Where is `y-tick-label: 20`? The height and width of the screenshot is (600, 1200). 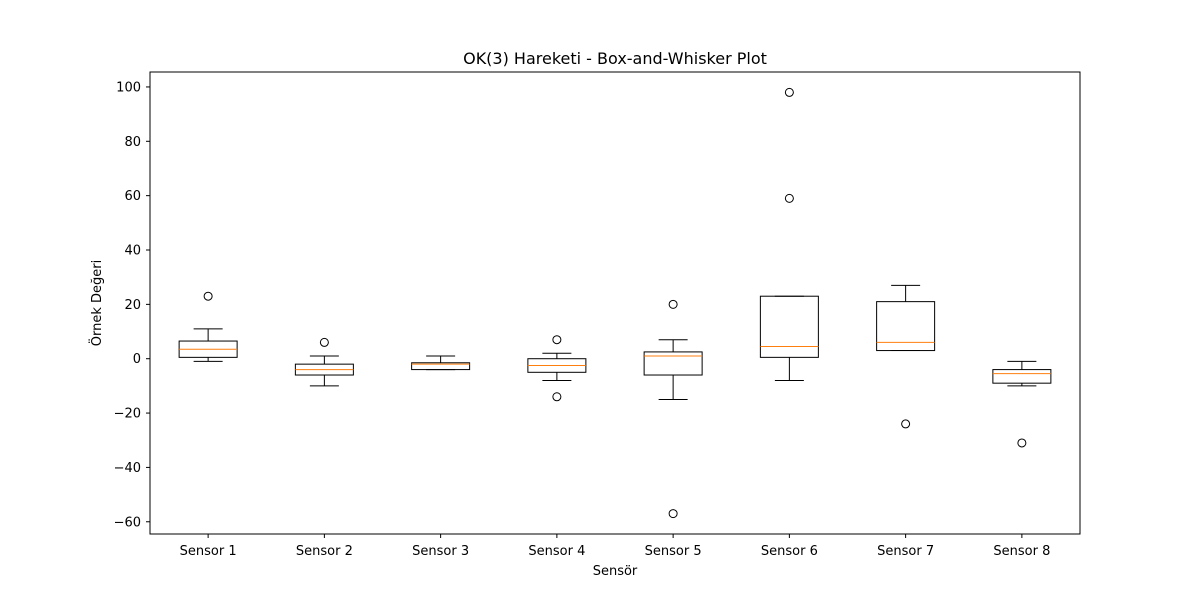
y-tick-label: 20 is located at coordinates (132, 305).